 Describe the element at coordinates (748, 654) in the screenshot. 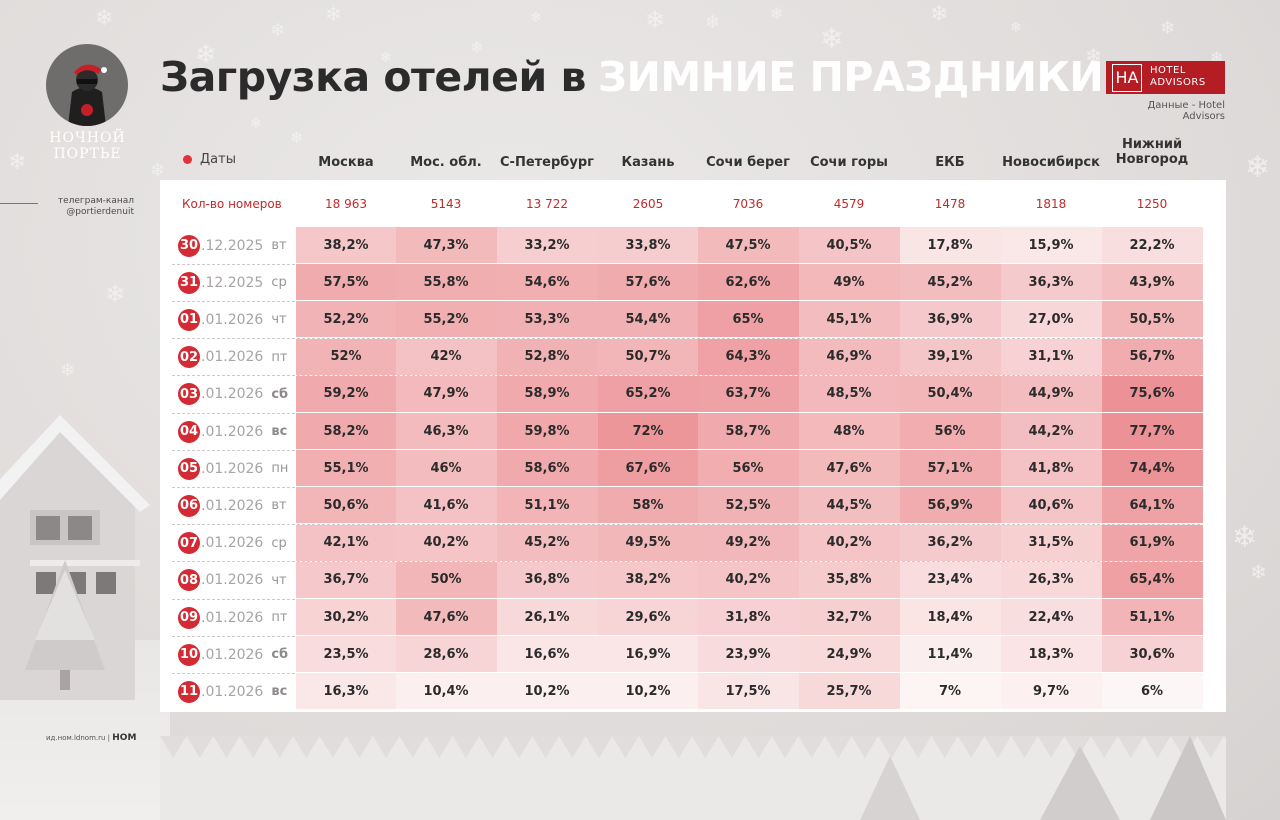

I see `heatmap-cell: 23,9%` at that location.